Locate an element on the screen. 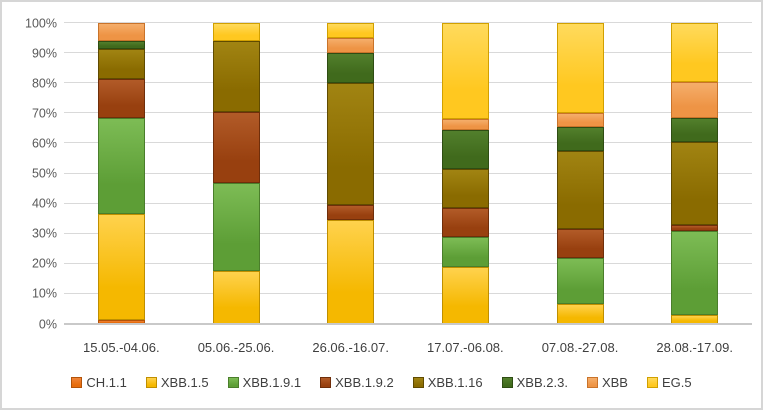 The height and width of the screenshot is (410, 763). y-tick-label: 20% is located at coordinates (44, 263).